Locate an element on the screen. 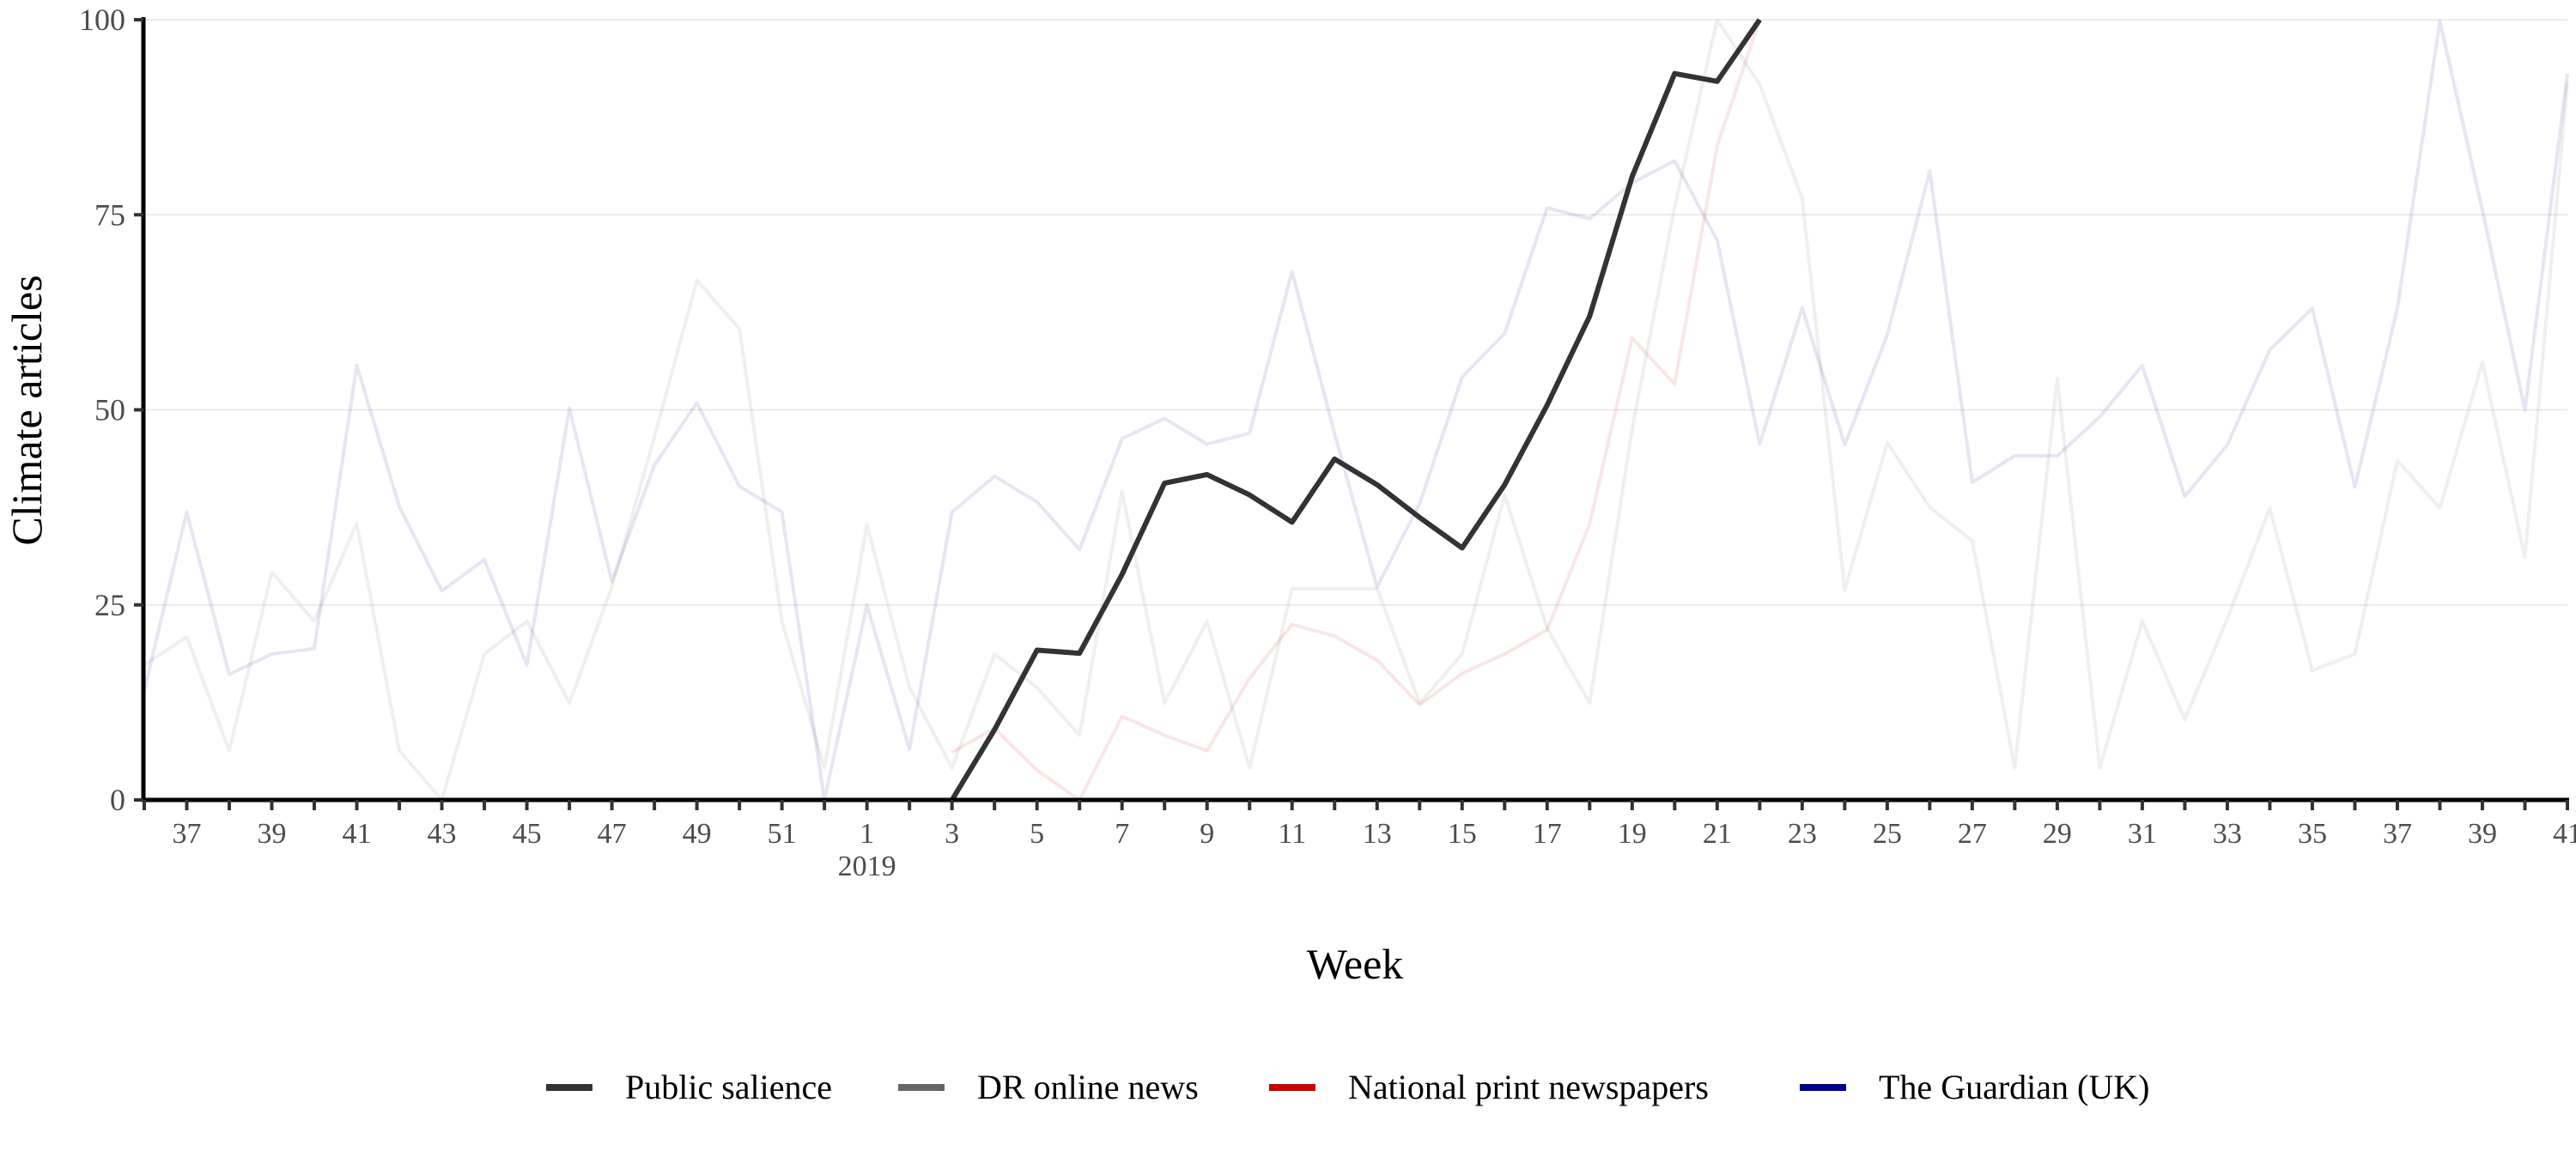 The image size is (2576, 1163). y-axis-ticks: 0 25 50 75 100 is located at coordinates (111, 410).